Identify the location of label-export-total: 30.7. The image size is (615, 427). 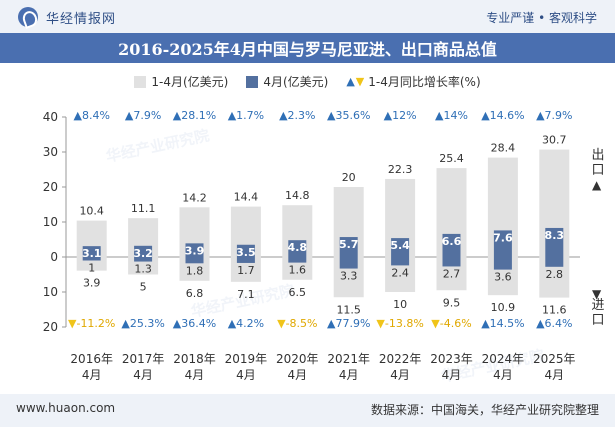
(554, 140).